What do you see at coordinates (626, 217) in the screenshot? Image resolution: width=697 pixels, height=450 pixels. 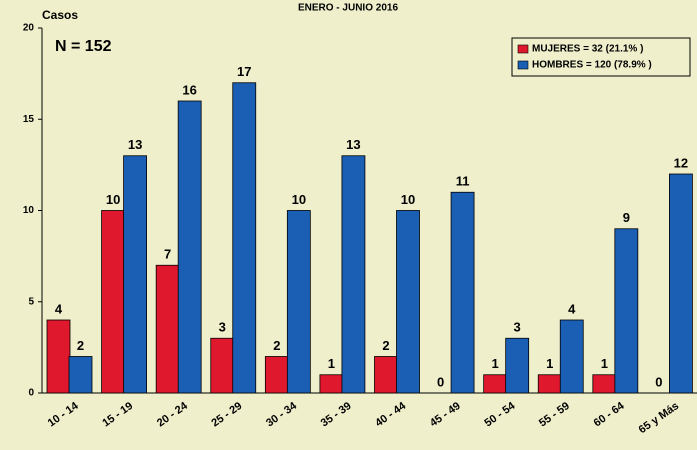 I see `data-label: 9` at bounding box center [626, 217].